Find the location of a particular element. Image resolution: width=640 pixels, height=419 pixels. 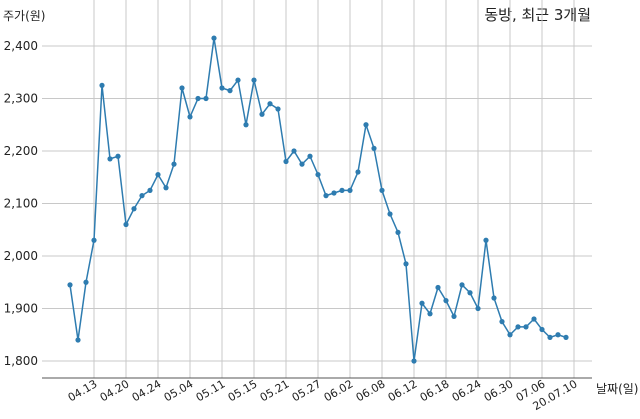

x-tick-label: 05.27 is located at coordinates (307, 390).